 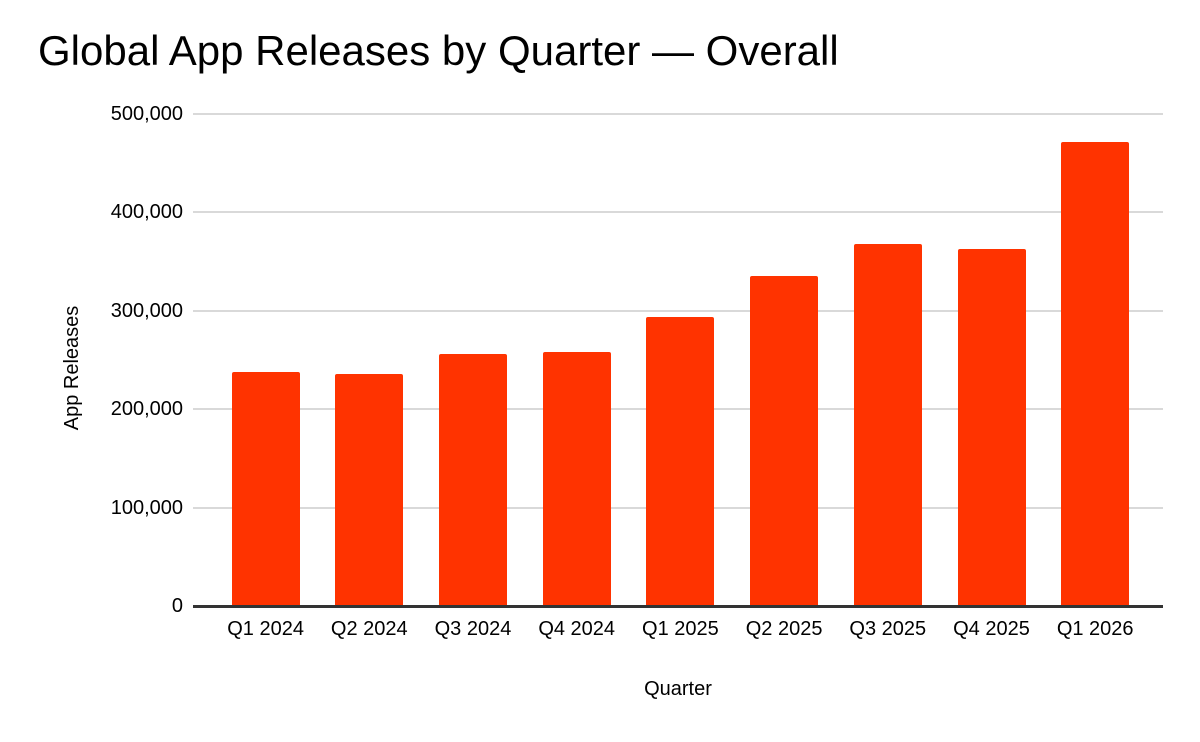 I want to click on y-tick-label: 500,000, so click(x=146, y=114).